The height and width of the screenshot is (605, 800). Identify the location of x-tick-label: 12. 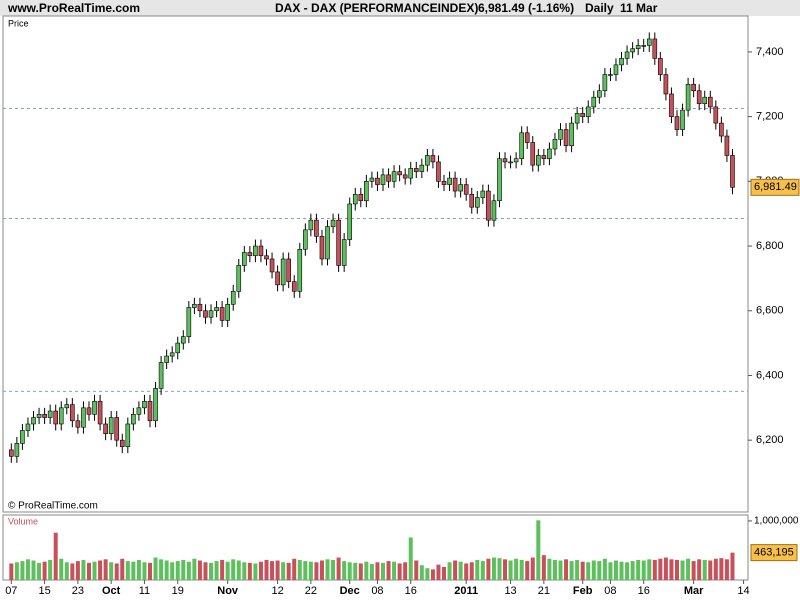
(277, 591).